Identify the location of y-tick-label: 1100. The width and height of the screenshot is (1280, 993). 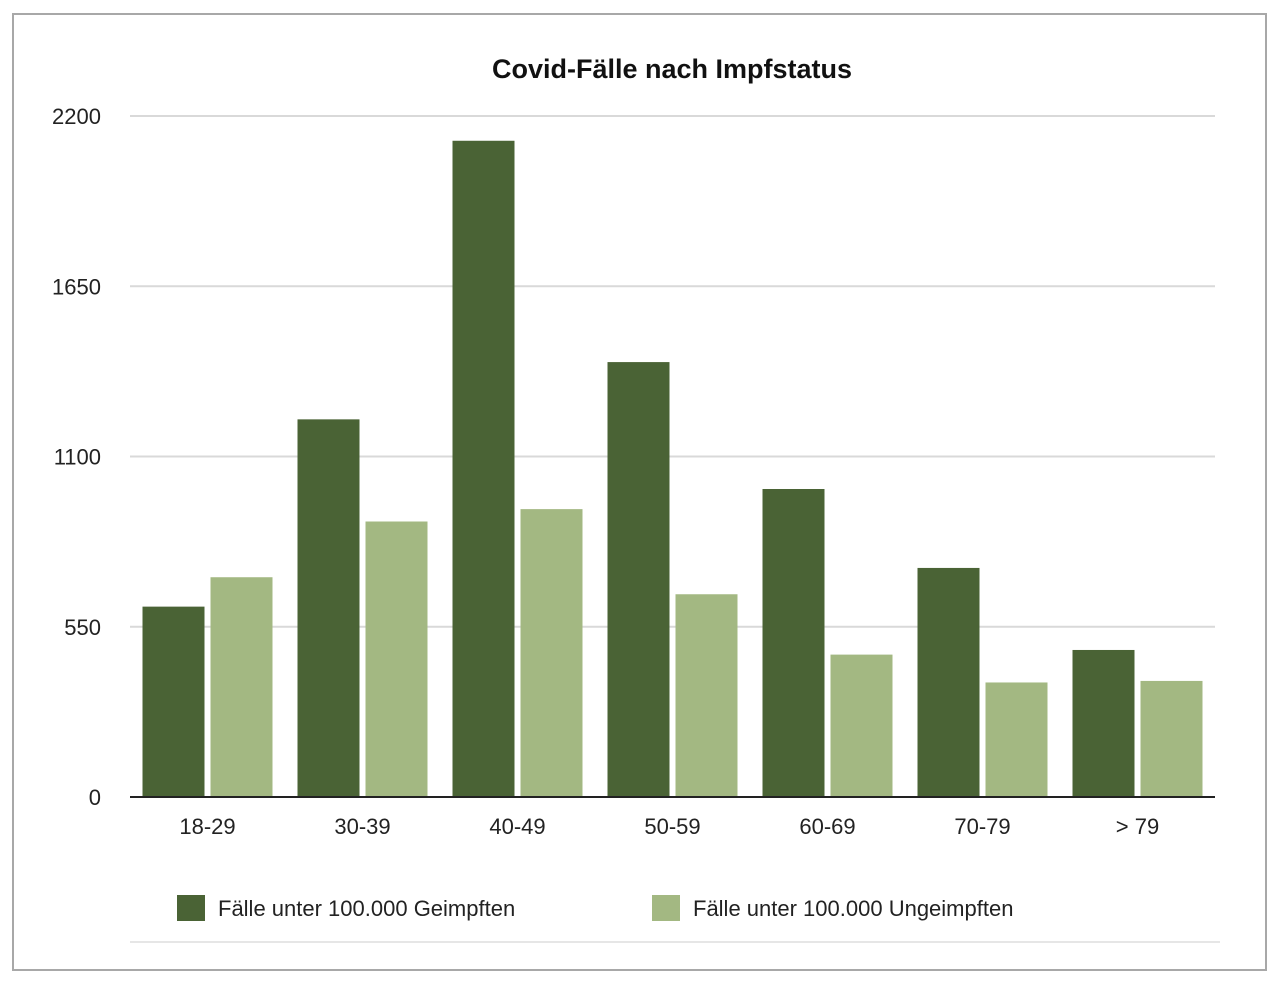
(77, 457).